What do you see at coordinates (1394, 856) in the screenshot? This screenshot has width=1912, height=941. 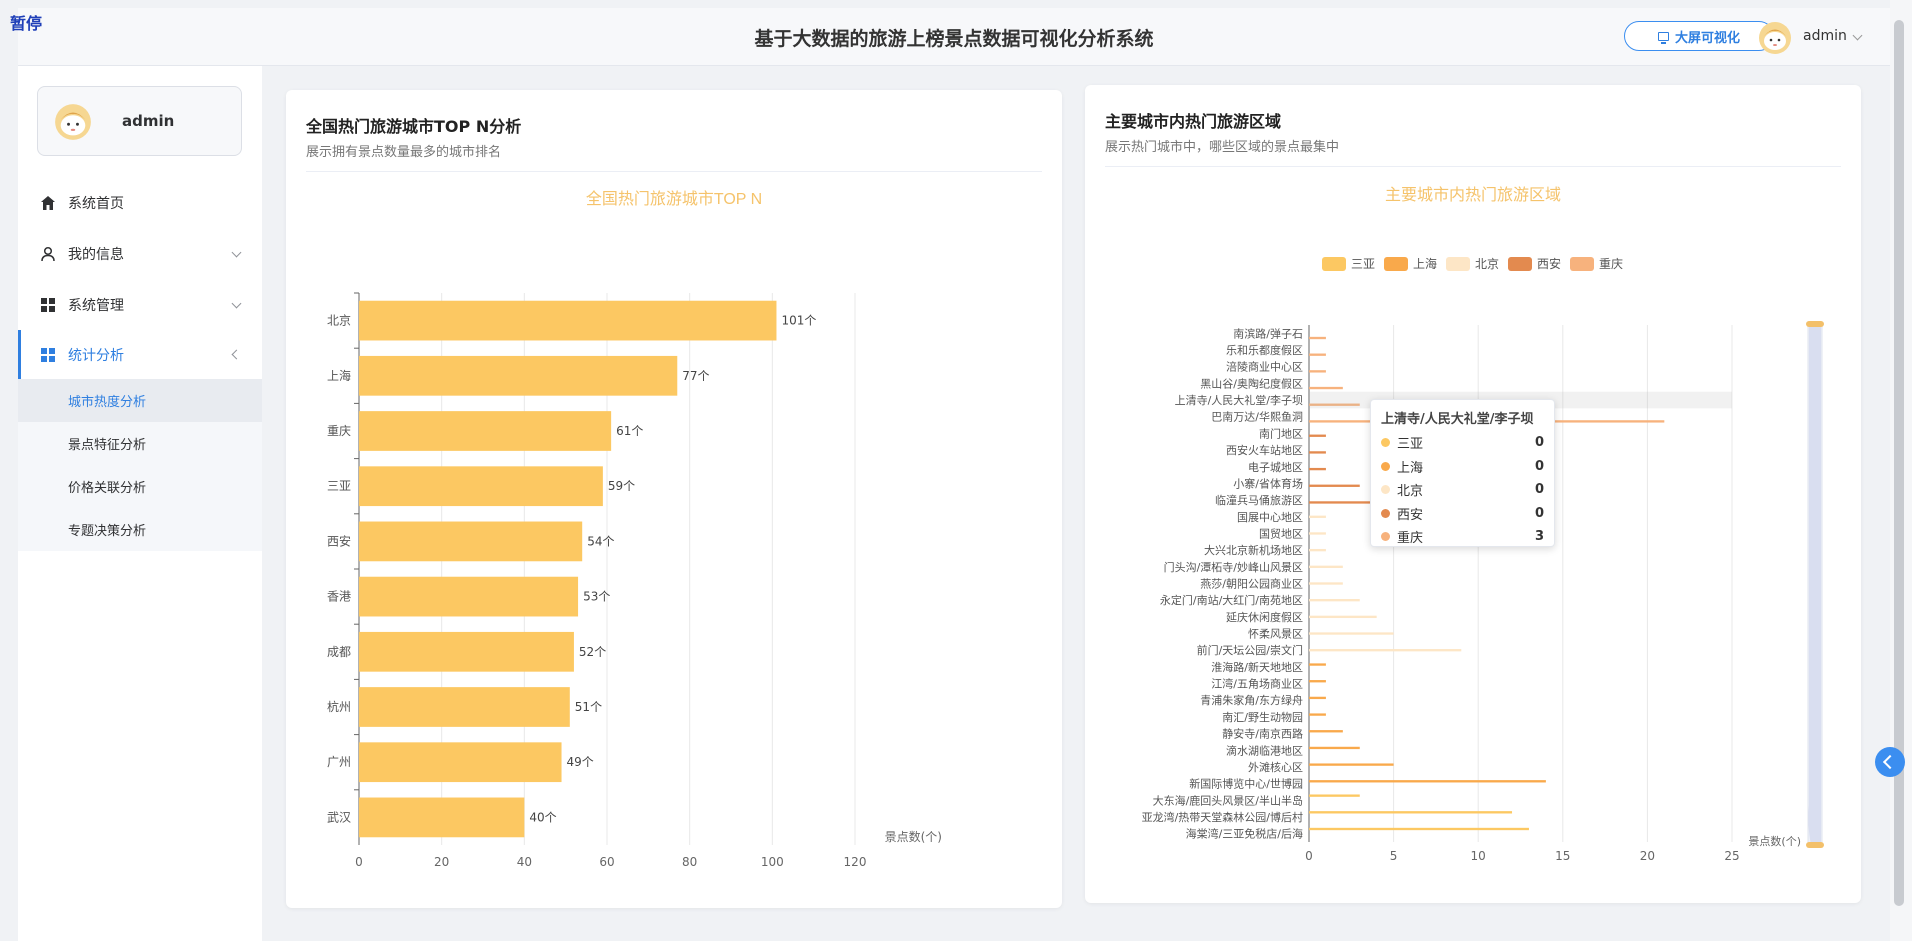 I see `x-tick-label: 5` at bounding box center [1394, 856].